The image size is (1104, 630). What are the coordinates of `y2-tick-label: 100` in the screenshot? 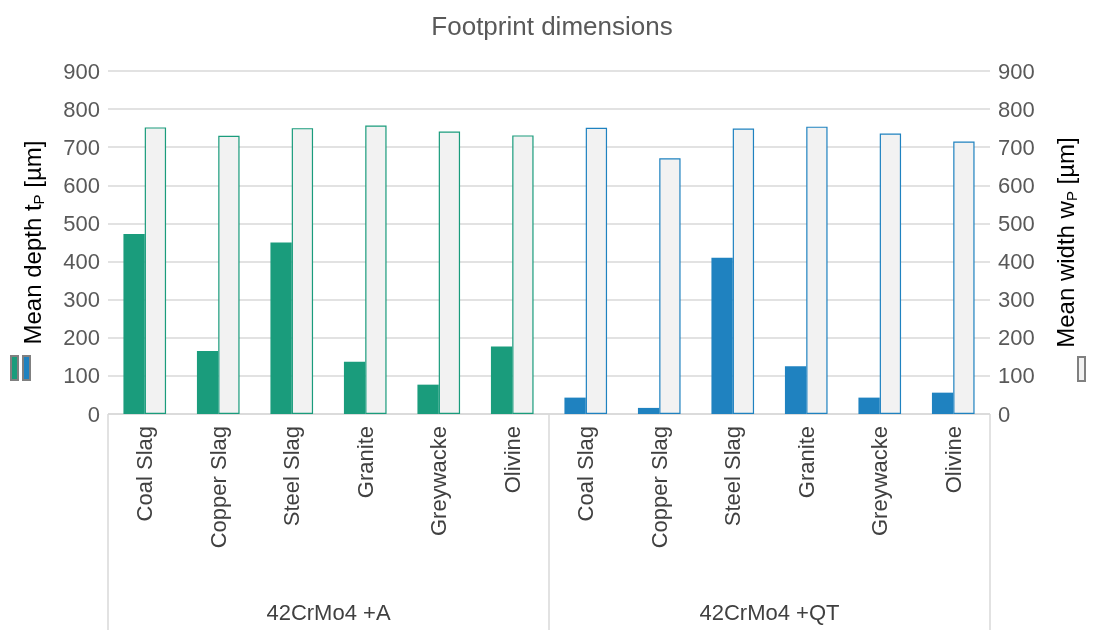 It's located at (1016, 376).